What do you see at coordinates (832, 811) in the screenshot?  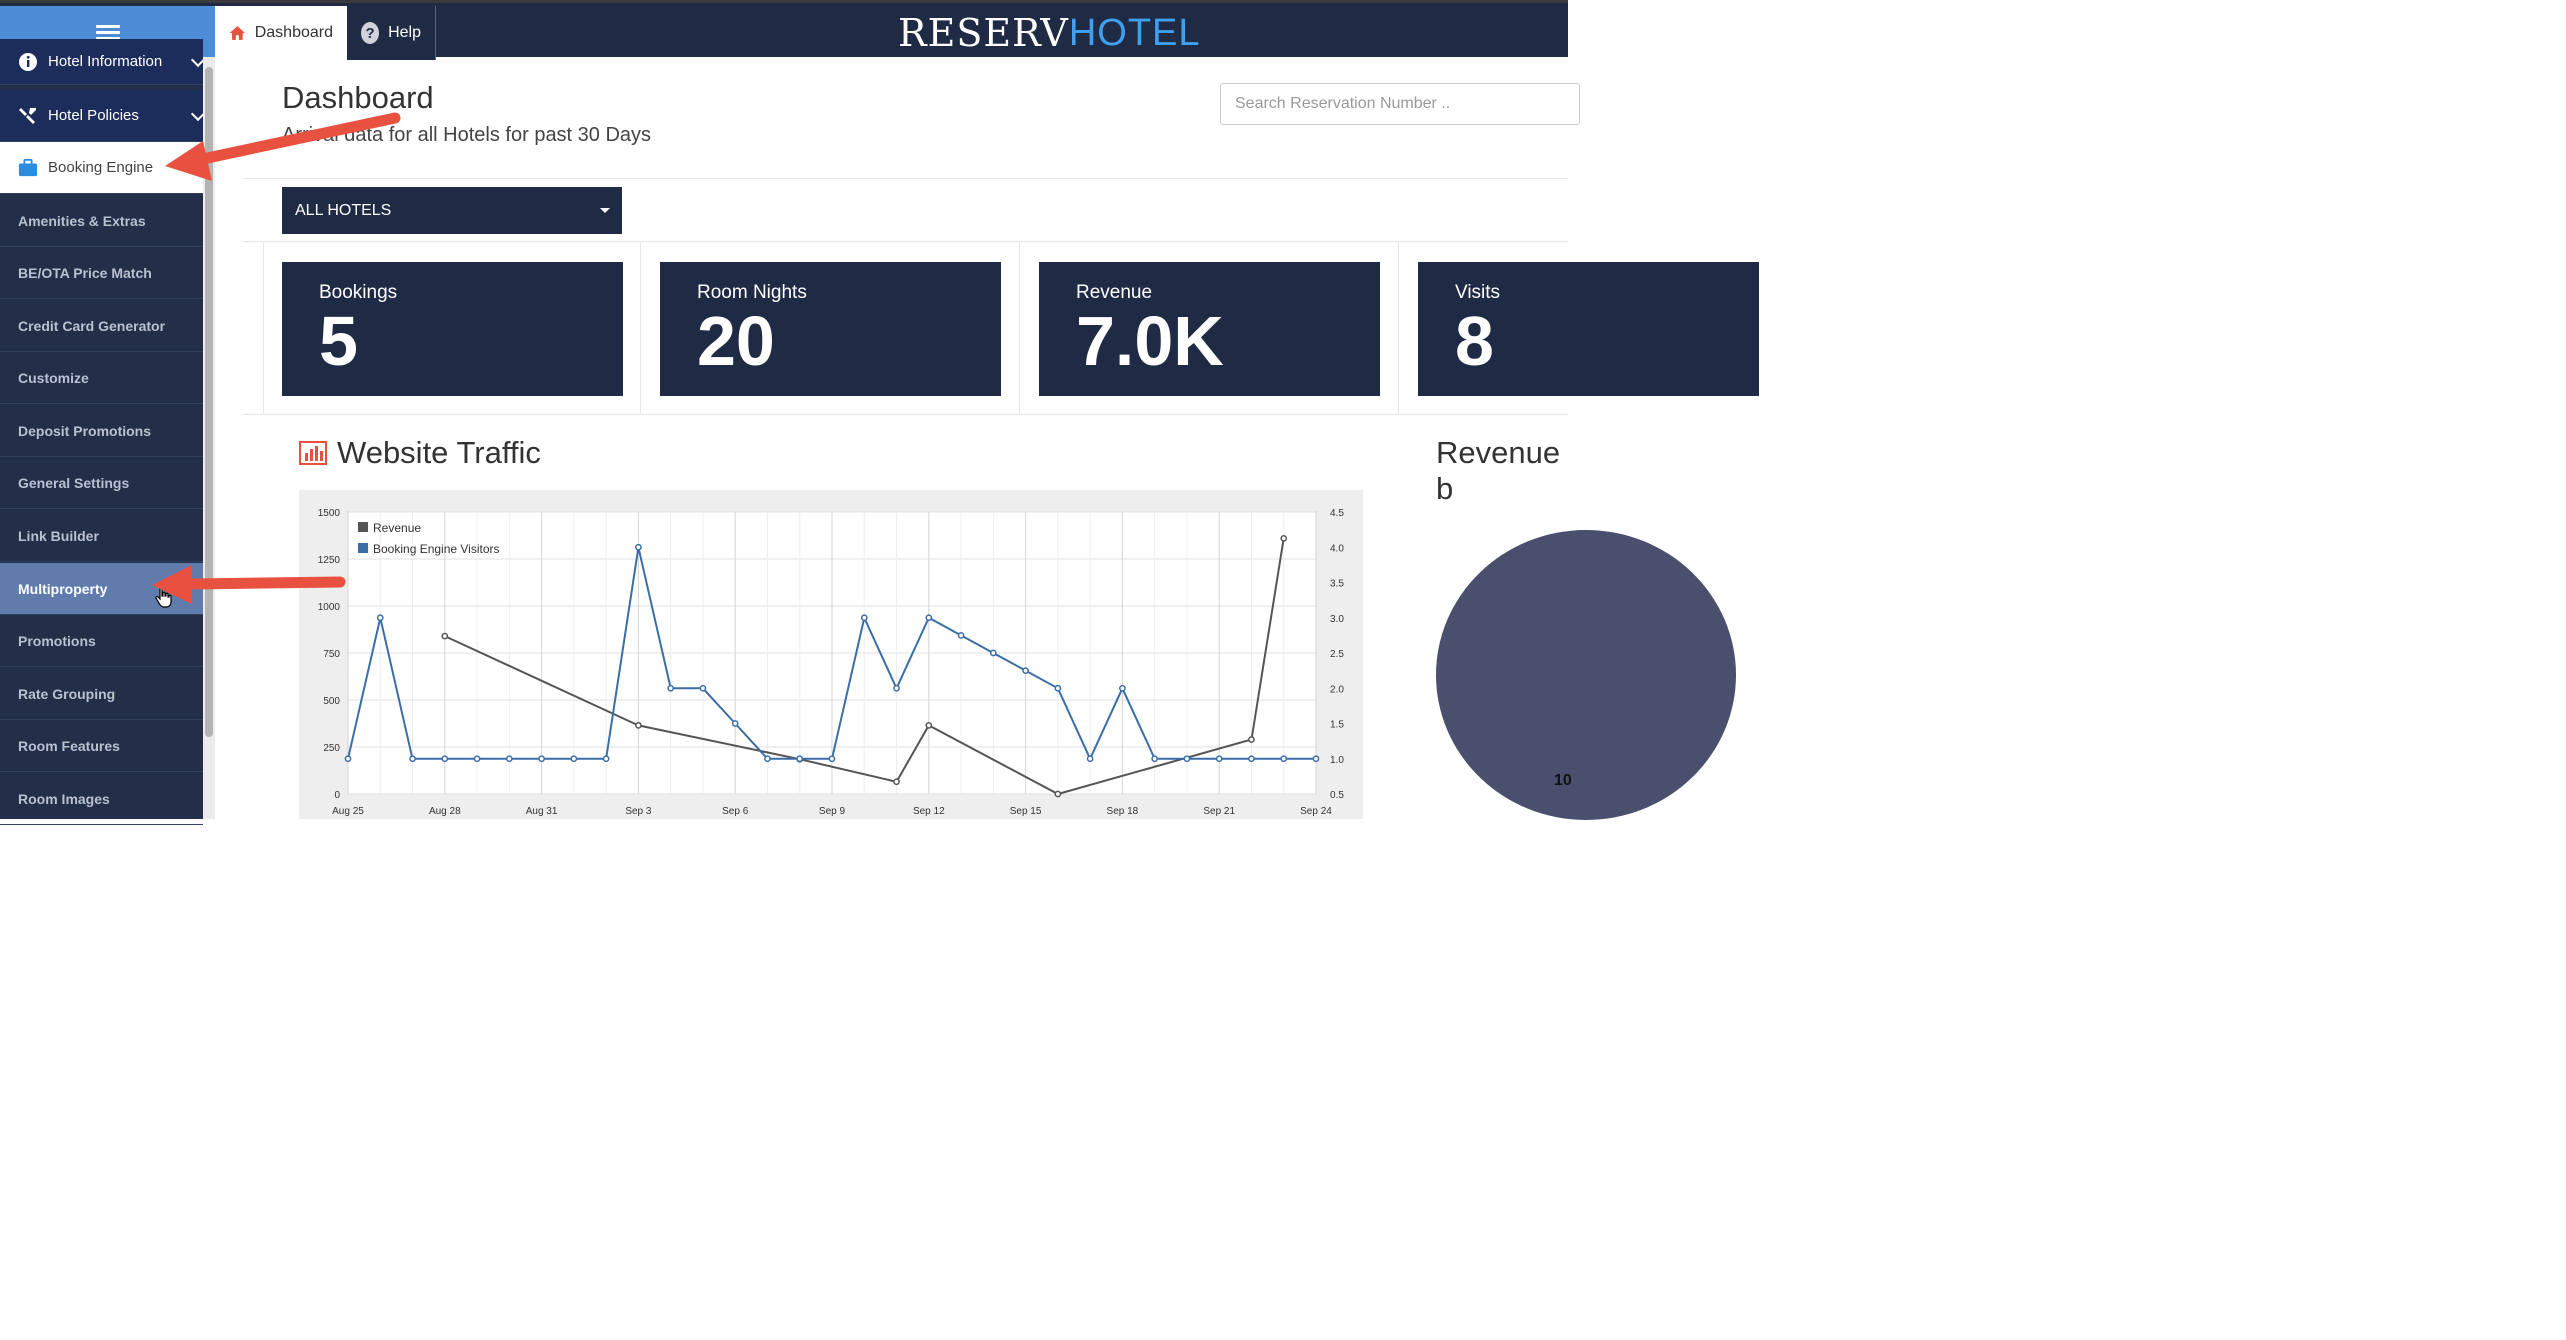 I see `x-tick-label: Sep 9` at bounding box center [832, 811].